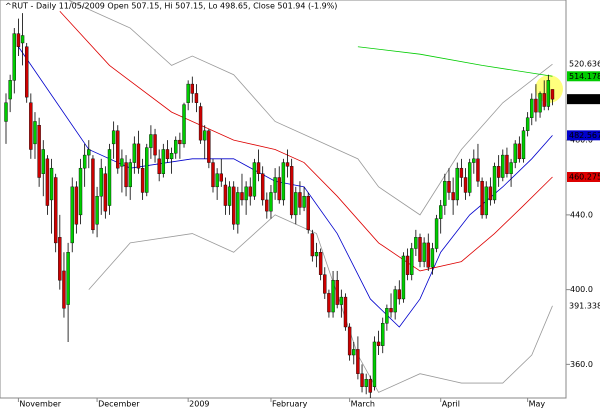 The image size is (600, 410). What do you see at coordinates (119, 404) in the screenshot?
I see `x-tick-label: December` at bounding box center [119, 404].